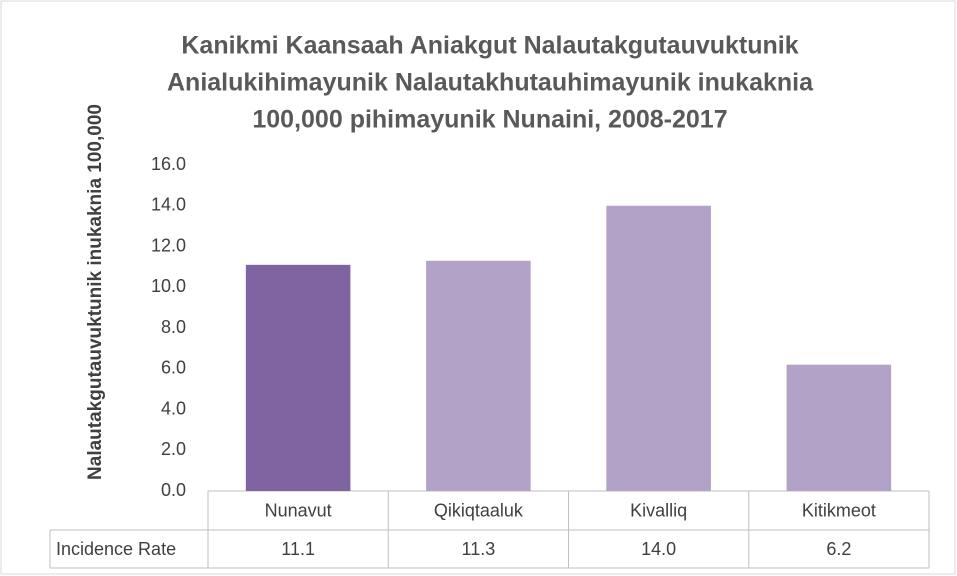  Describe the element at coordinates (479, 549) in the screenshot. I see `data-label: 11.3` at that location.